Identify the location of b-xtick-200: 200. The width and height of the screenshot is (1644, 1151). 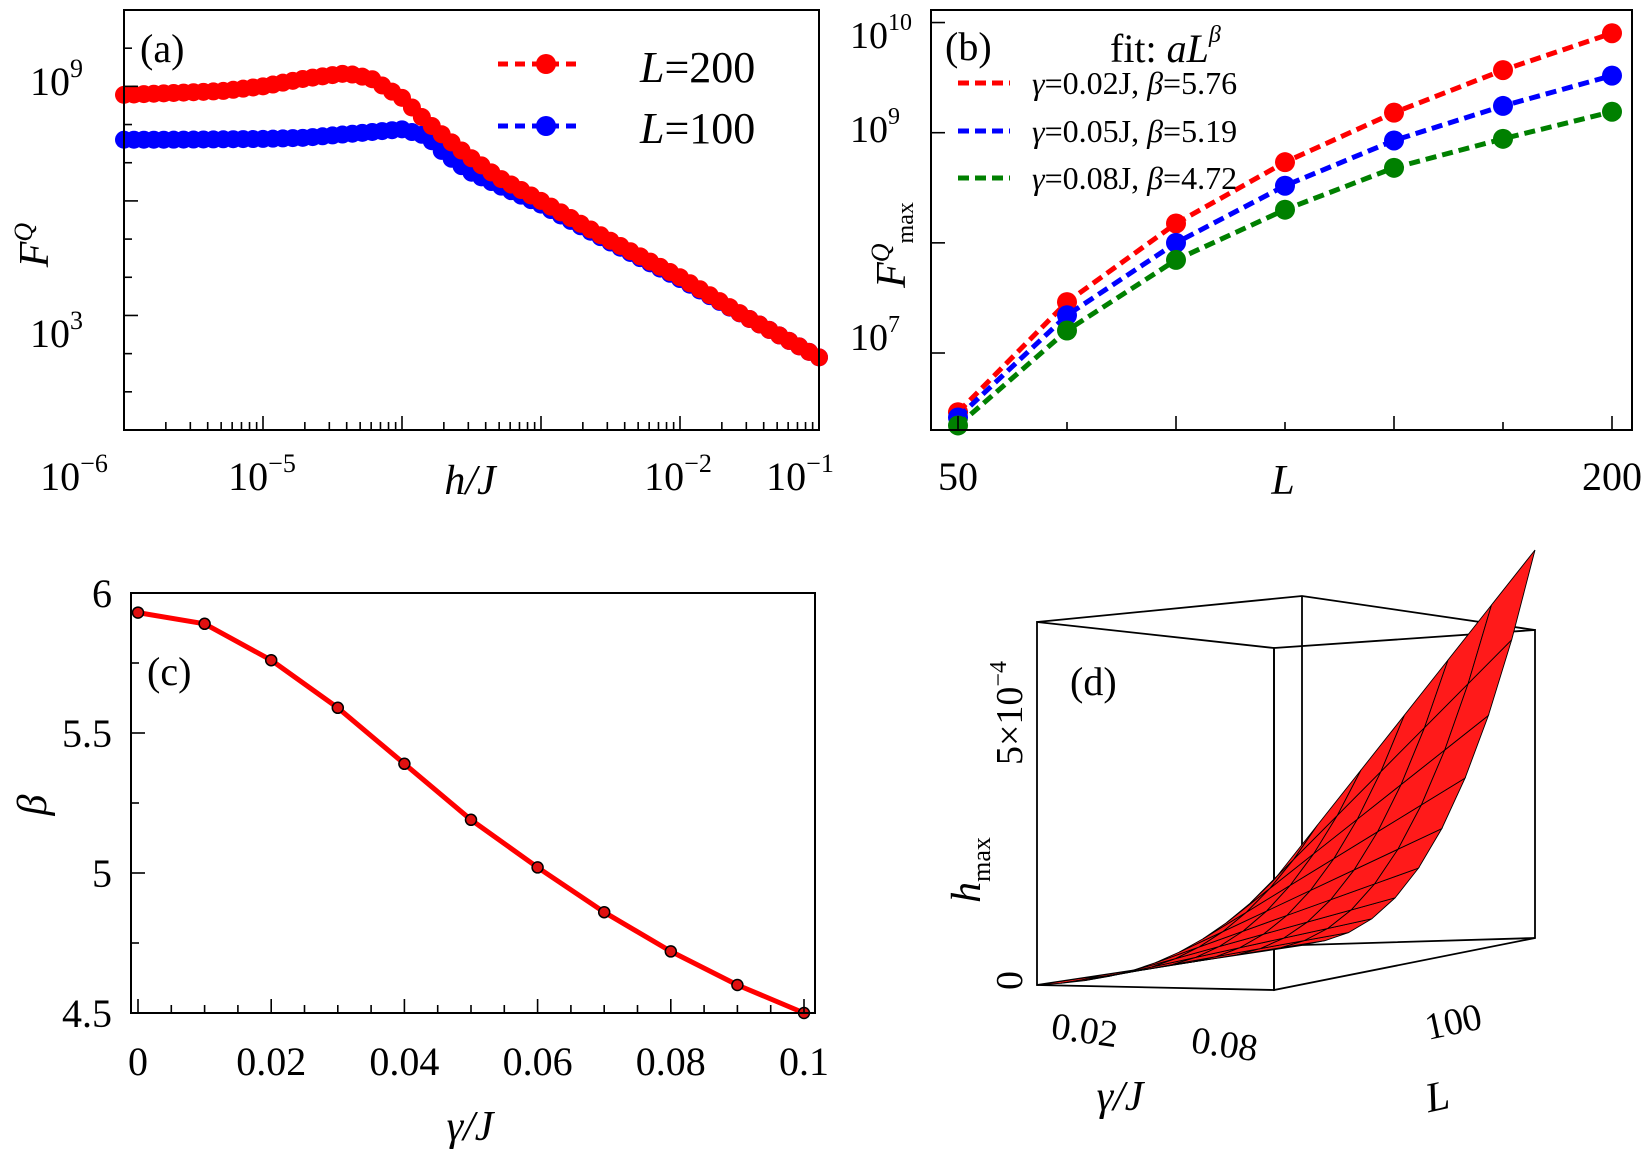
(1612, 476).